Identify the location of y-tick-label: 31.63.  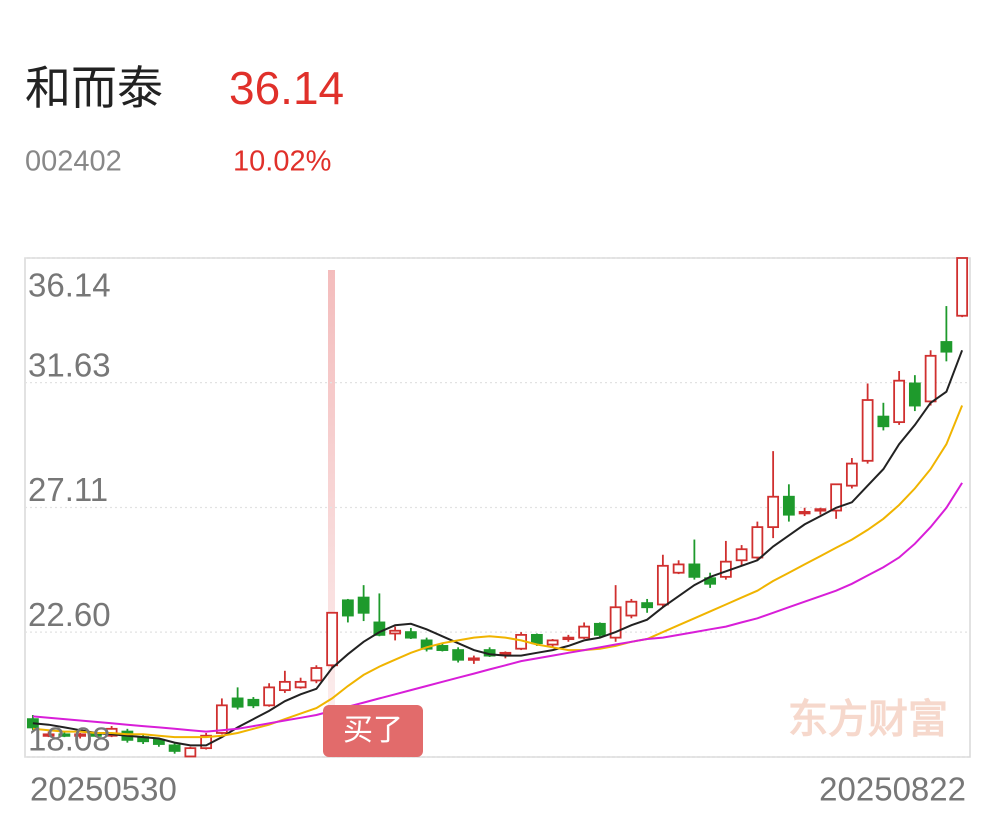
(69, 364).